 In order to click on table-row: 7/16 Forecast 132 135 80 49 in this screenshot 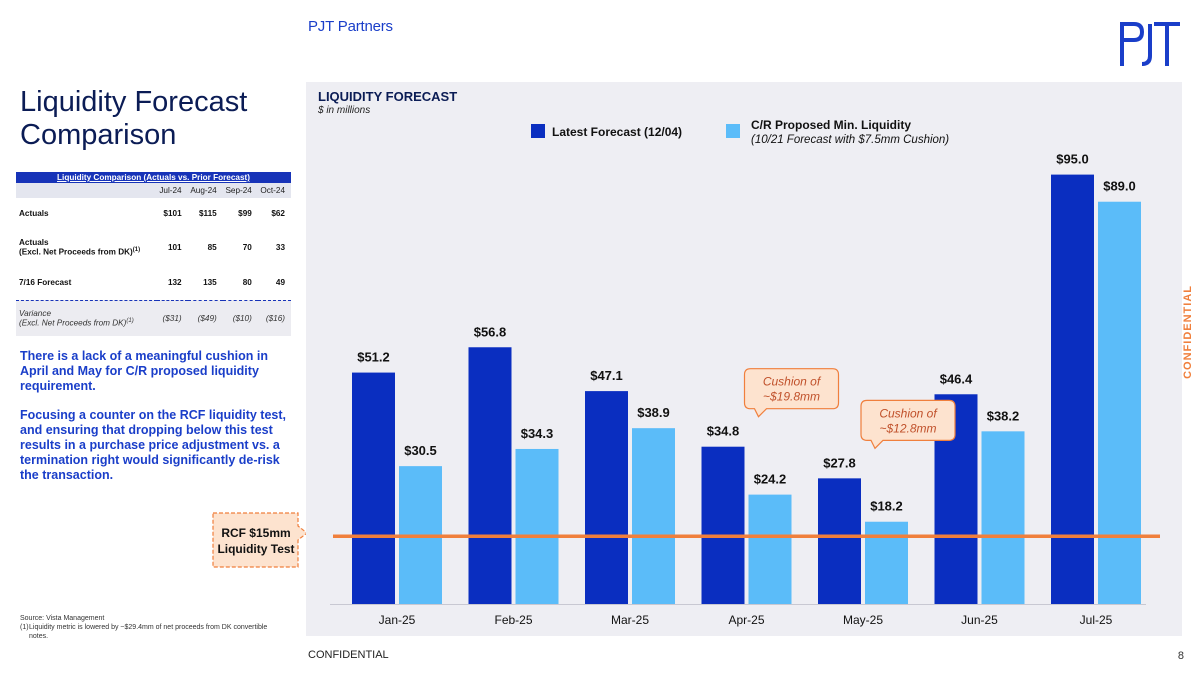, I will do `click(153, 283)`.